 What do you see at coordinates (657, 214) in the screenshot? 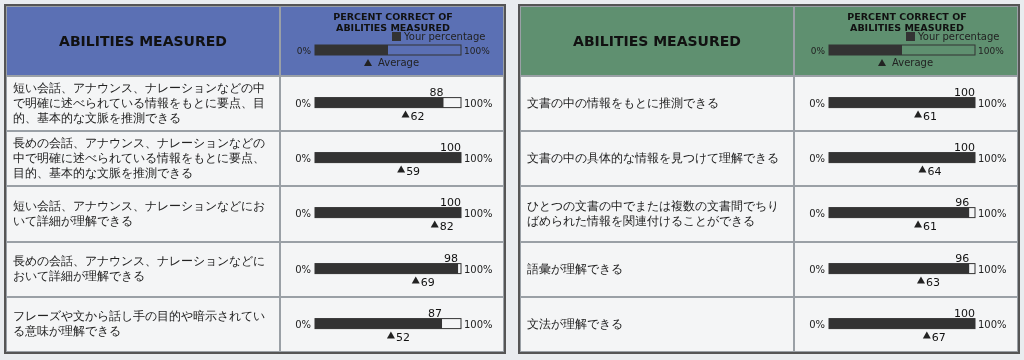
I see `y-tick-label: ひとつの文書の中でまたは複数の文書間でちりばめられた情報を関連付けることができる` at bounding box center [657, 214].